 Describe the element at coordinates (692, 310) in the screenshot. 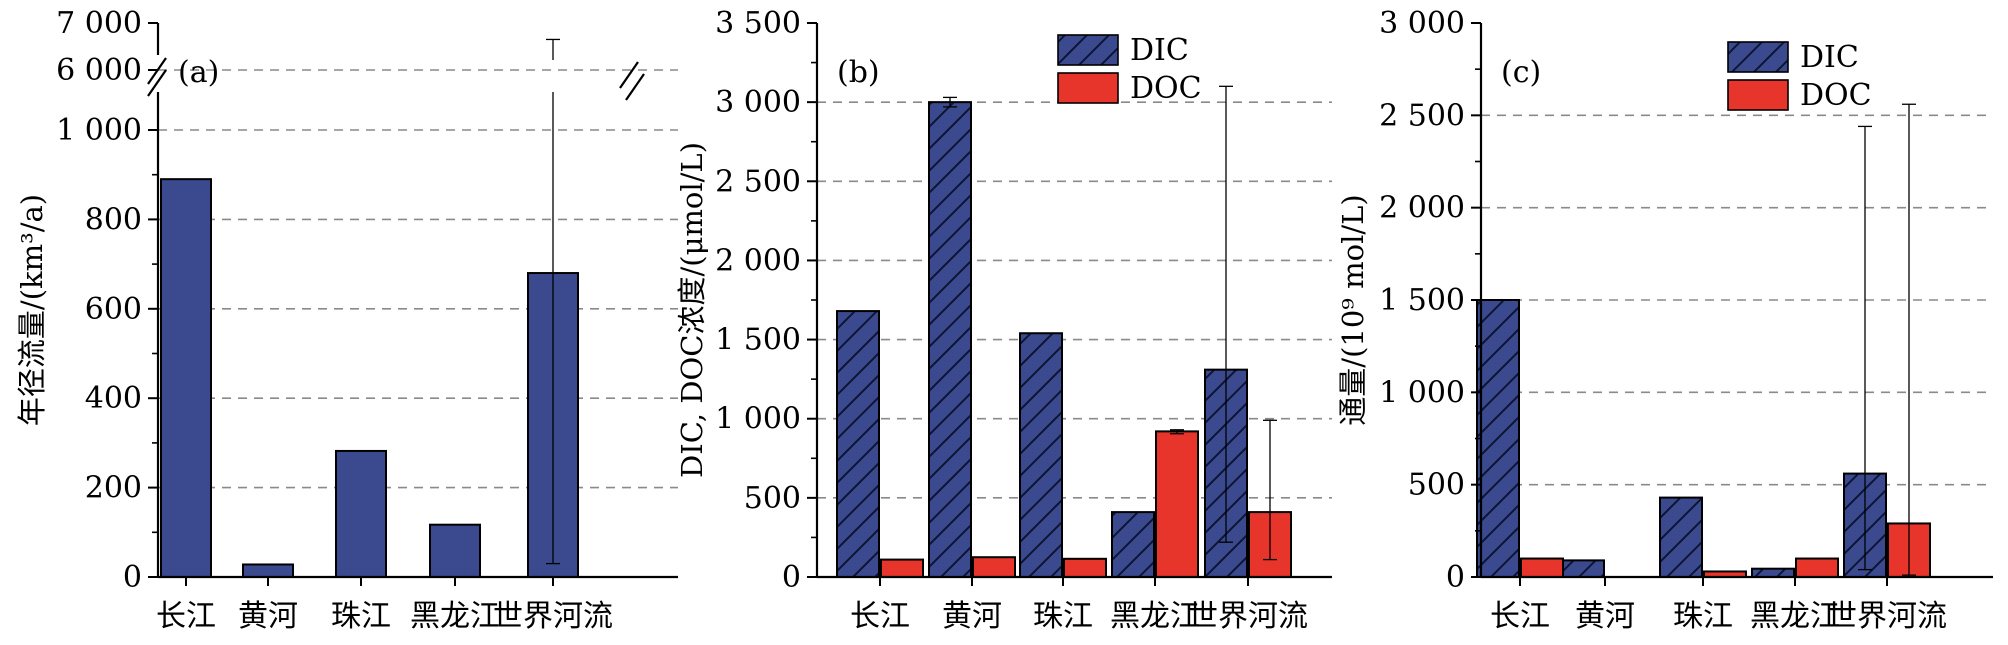

I see `y-axis-title: DIC, DOC浓度/(μmol/L)` at that location.